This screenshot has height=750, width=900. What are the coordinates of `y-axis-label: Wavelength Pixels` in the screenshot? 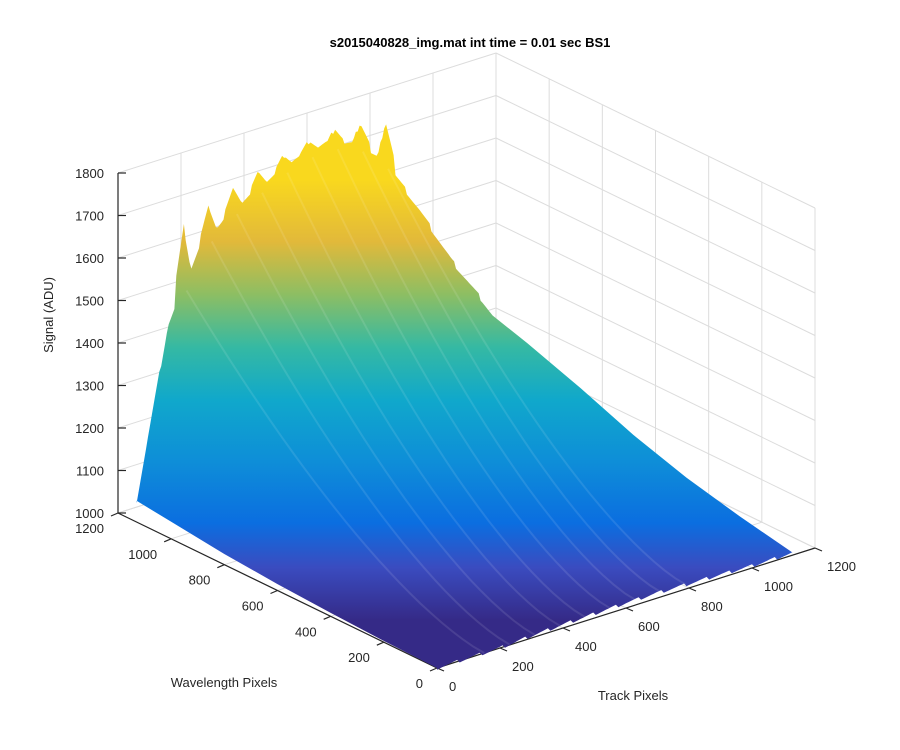 It's located at (224, 682).